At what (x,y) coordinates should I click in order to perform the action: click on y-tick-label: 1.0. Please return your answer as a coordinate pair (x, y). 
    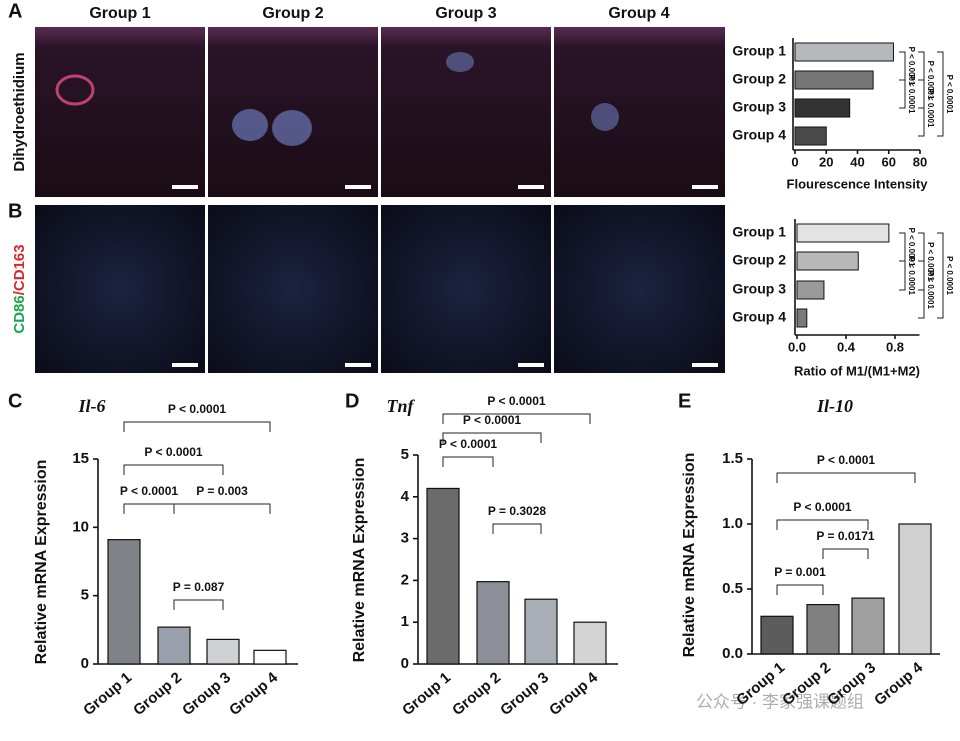
    Looking at the image, I should click on (732, 523).